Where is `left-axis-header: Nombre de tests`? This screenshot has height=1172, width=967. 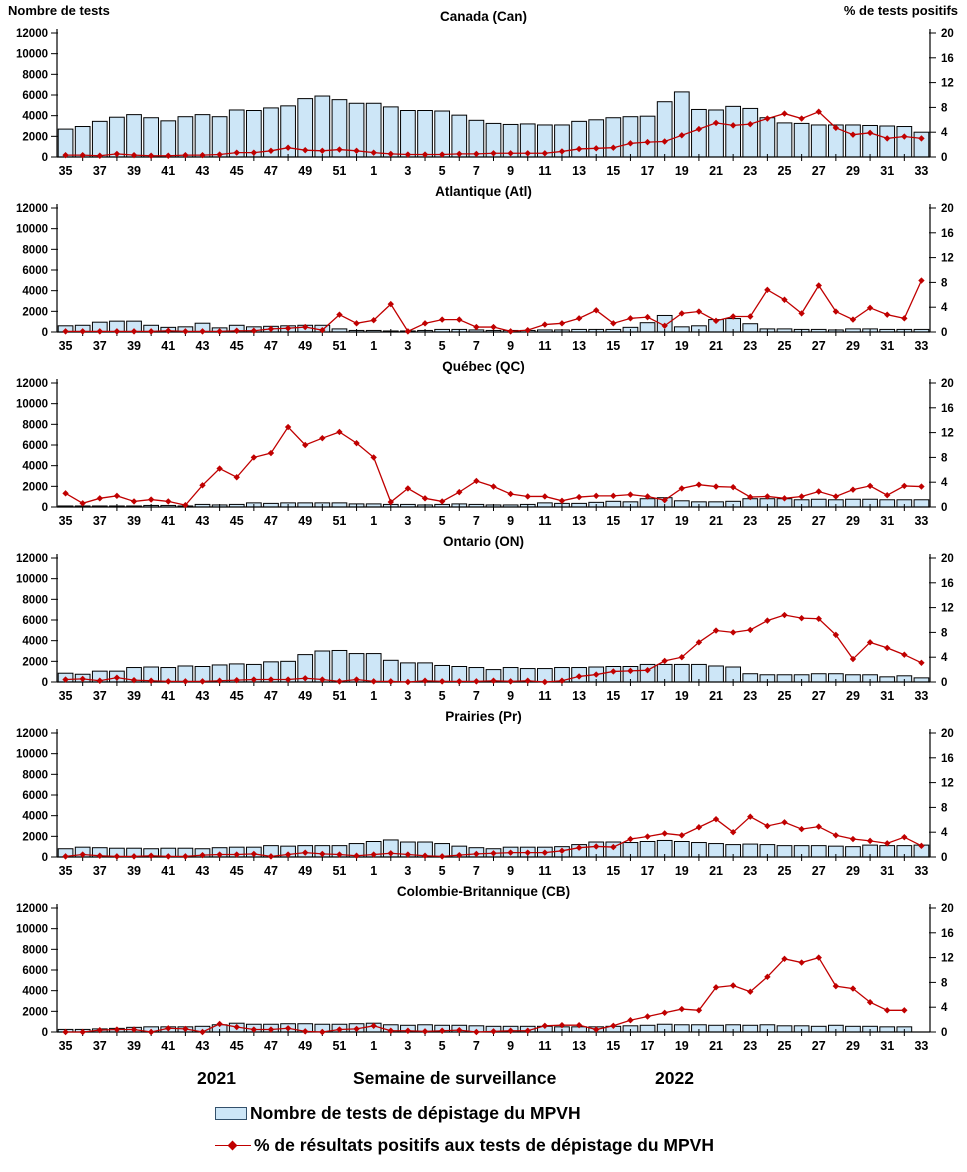
left-axis-header: Nombre de tests is located at coordinates (59, 10).